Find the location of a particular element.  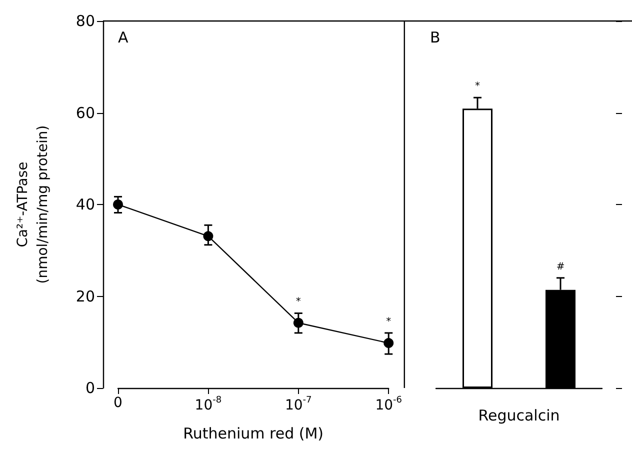

y-tick-label: 60 is located at coordinates (85, 113).